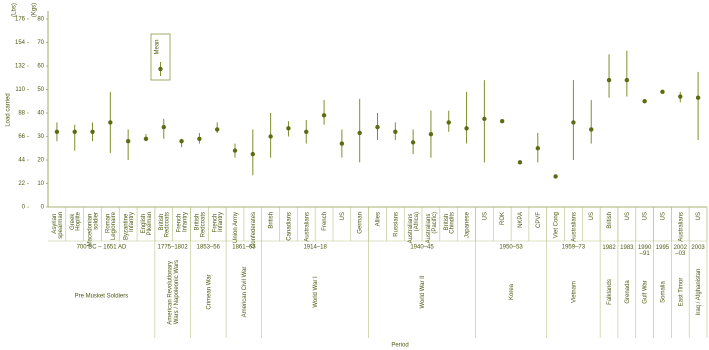  I want to click on group-name: Crimean War, so click(209, 291).